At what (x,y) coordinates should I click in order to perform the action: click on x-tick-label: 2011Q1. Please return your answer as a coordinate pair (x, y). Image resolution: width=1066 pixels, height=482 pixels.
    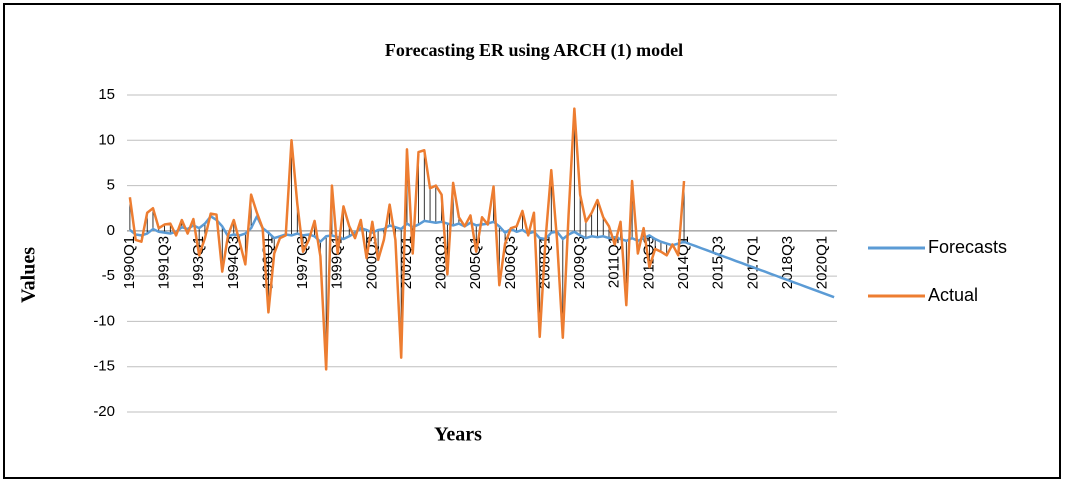
    Looking at the image, I should click on (614, 262).